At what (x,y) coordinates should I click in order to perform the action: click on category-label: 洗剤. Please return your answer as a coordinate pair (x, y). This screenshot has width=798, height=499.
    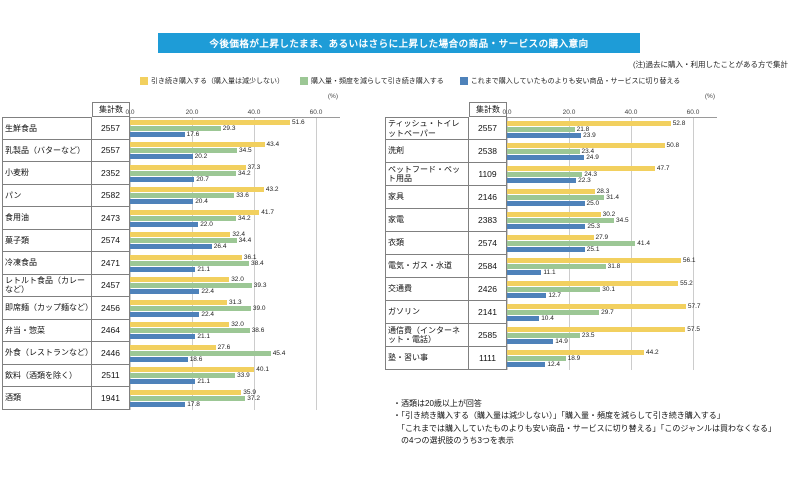
    Looking at the image, I should click on (427, 151).